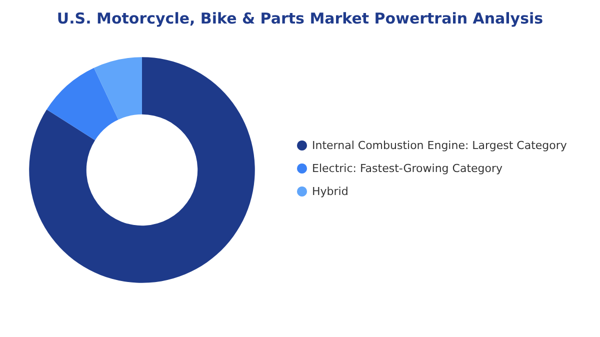 The height and width of the screenshot is (337, 600). I want to click on legend-label: Hybrid, so click(330, 191).